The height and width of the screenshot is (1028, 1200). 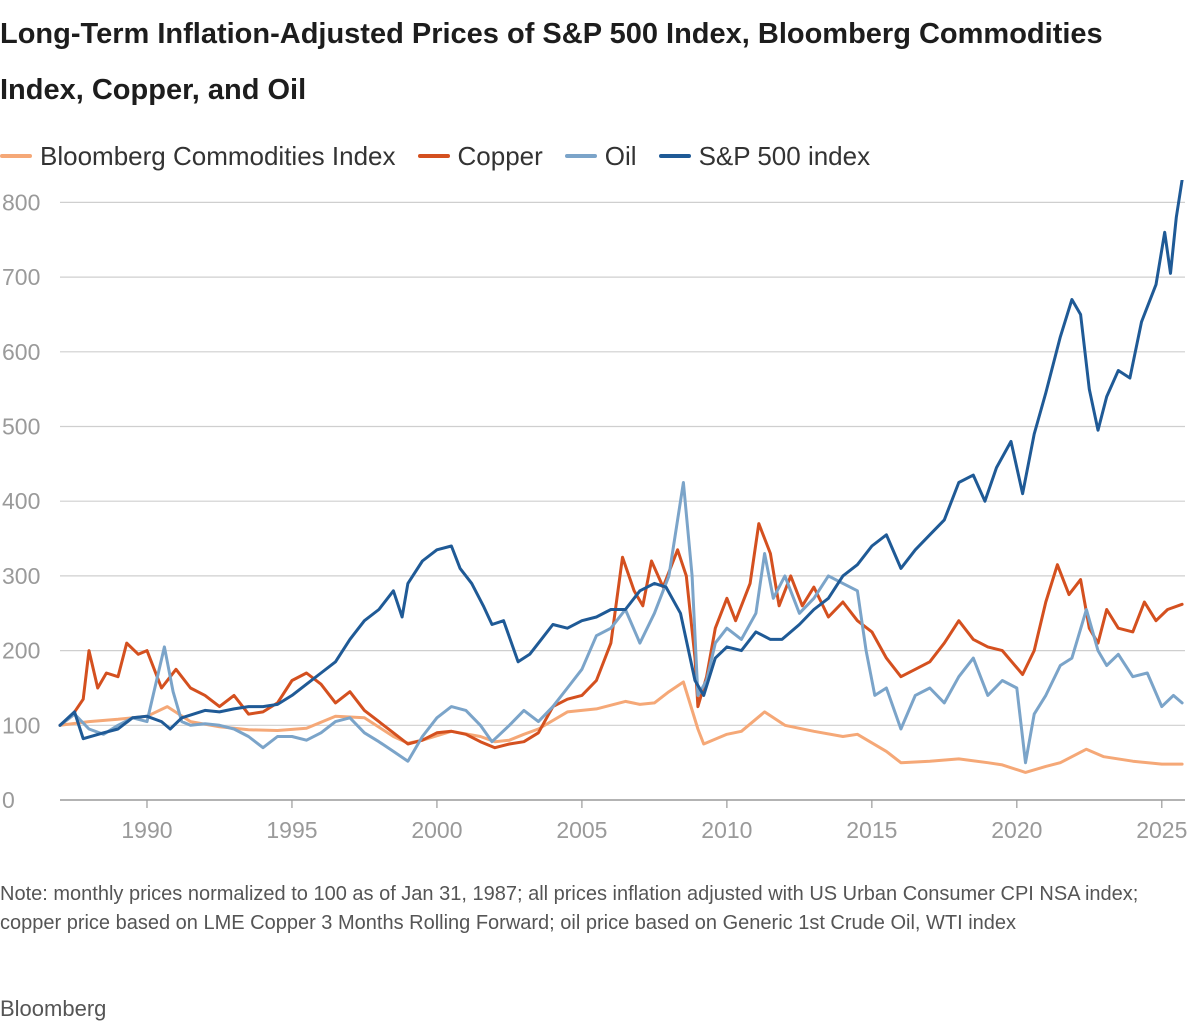 What do you see at coordinates (581, 830) in the screenshot?
I see `x-tick-label-2005: 2005` at bounding box center [581, 830].